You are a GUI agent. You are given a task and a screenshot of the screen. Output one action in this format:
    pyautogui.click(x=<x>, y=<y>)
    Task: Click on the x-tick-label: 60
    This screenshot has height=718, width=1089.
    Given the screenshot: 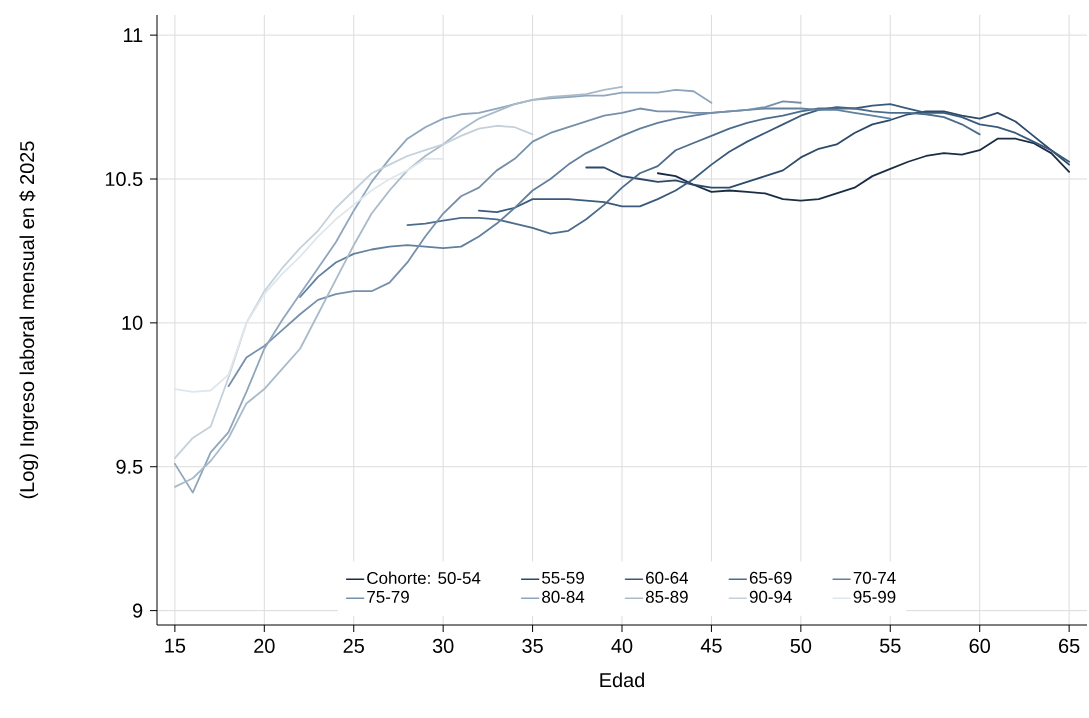 What is the action you would take?
    pyautogui.click(x=979, y=645)
    